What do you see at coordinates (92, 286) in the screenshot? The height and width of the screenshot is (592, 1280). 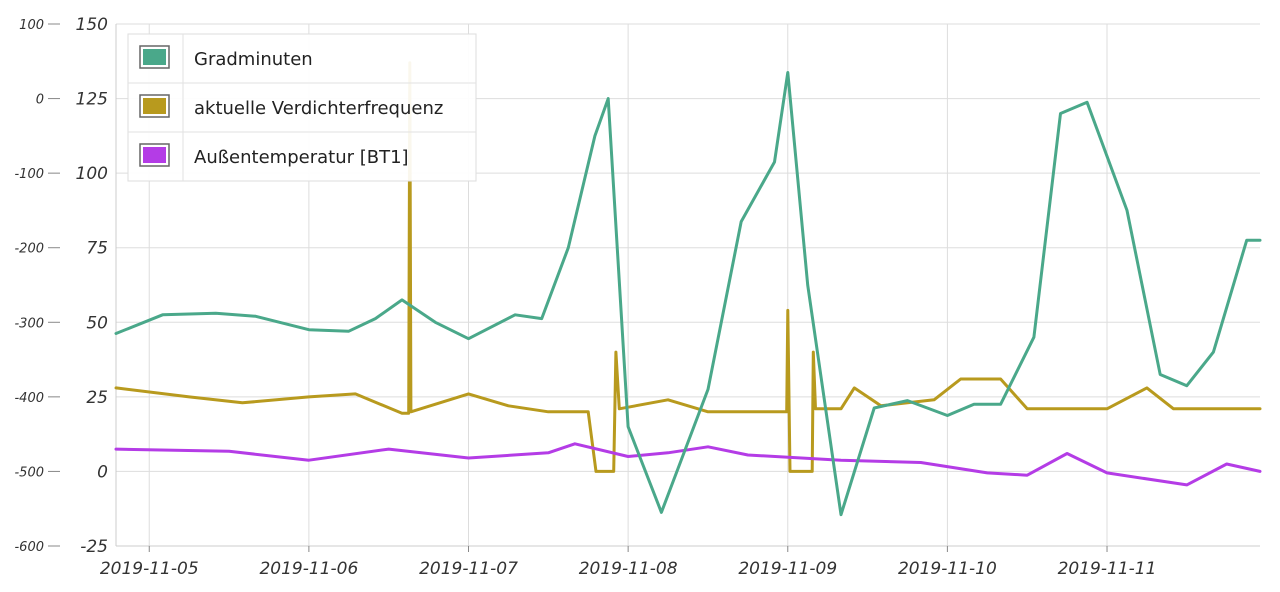 I see `right-y-axis: 150 125 100 75 50 25 0 -25` at bounding box center [92, 286].